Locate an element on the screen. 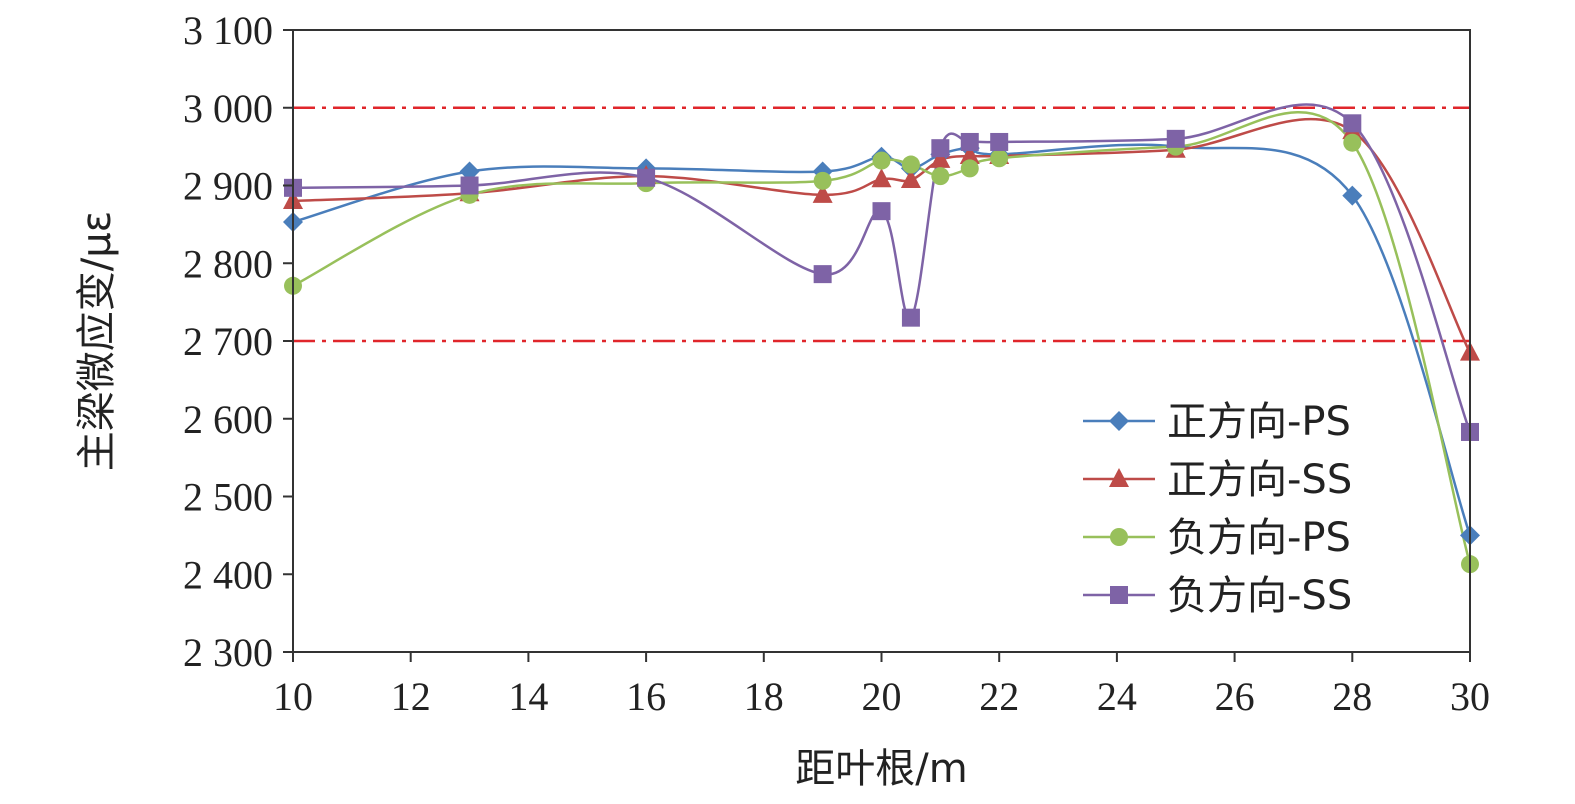 This screenshot has height=804, width=1575. x-tick-label: 10 is located at coordinates (293, 696).